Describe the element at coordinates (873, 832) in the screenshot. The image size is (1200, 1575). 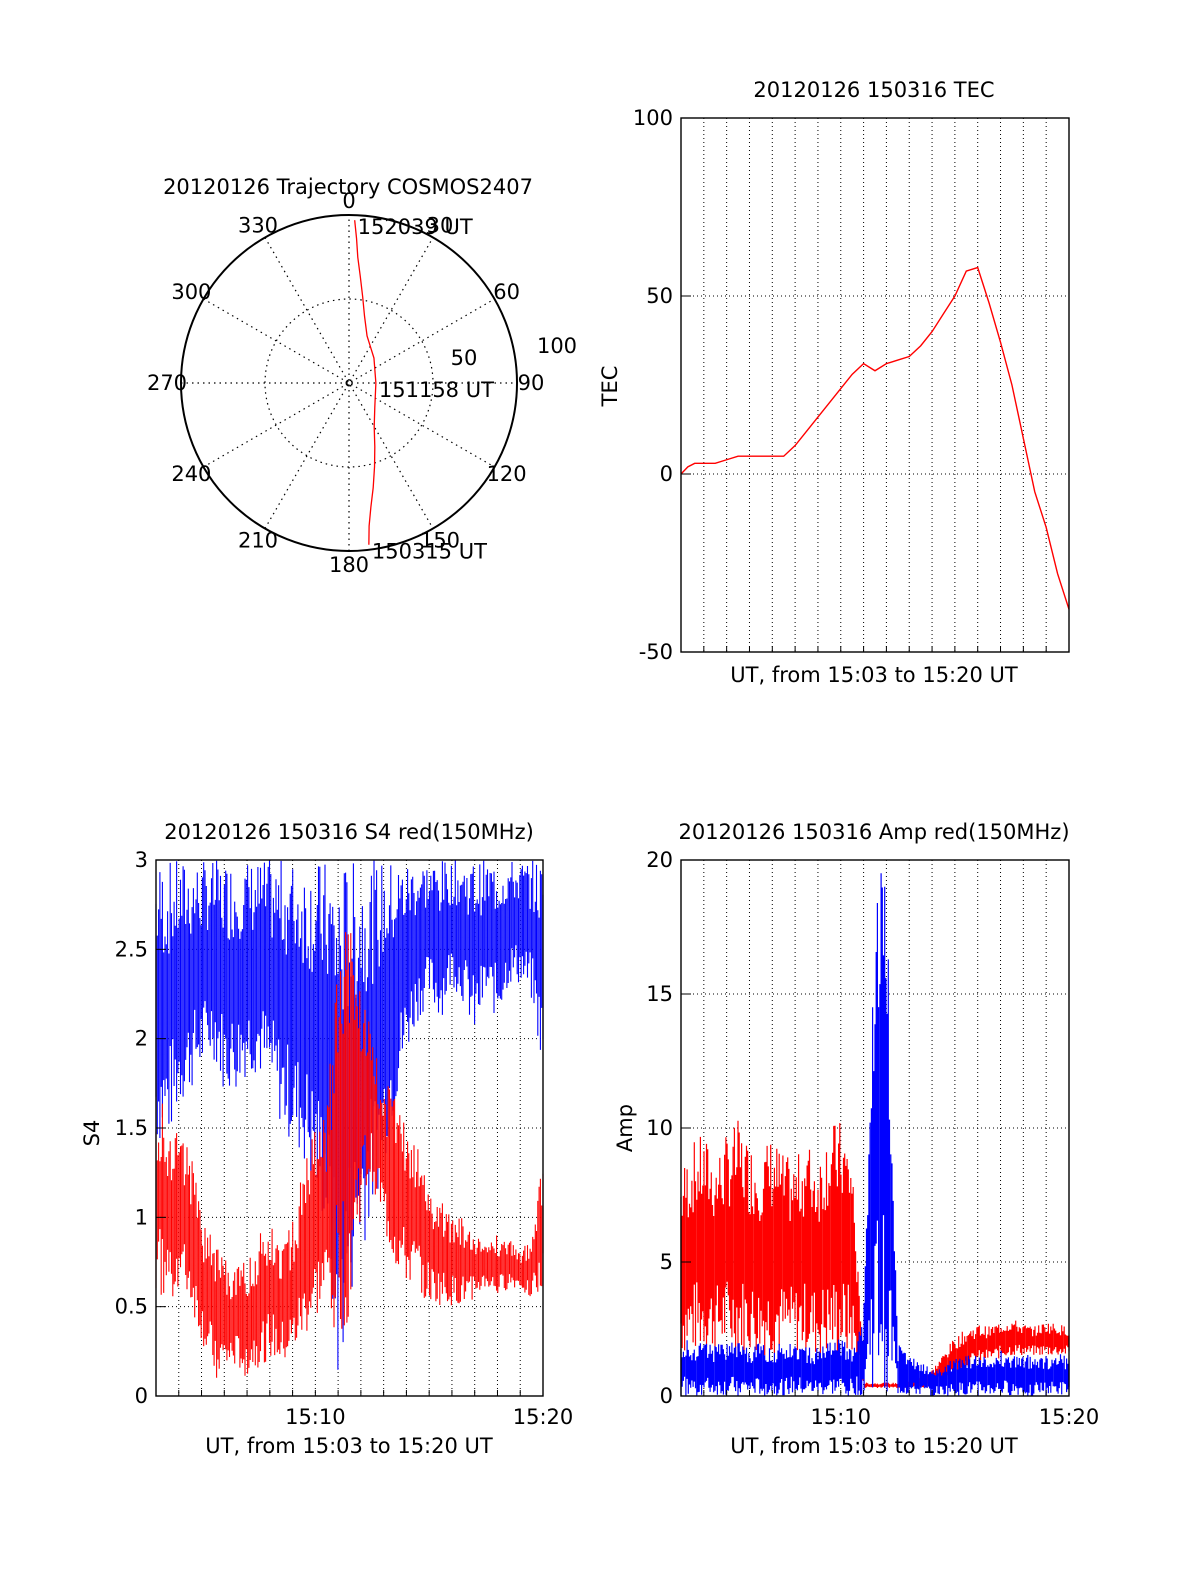
I see `amp-title: 20120126 150316 Amp red(150MHz)` at that location.